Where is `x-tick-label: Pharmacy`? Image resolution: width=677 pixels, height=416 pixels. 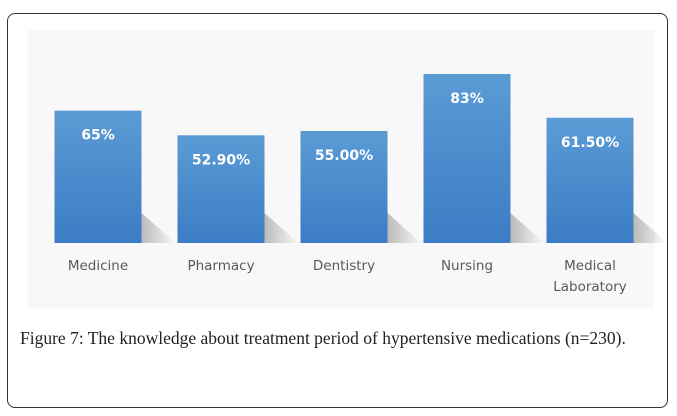
x-tick-label: Pharmacy is located at coordinates (221, 266).